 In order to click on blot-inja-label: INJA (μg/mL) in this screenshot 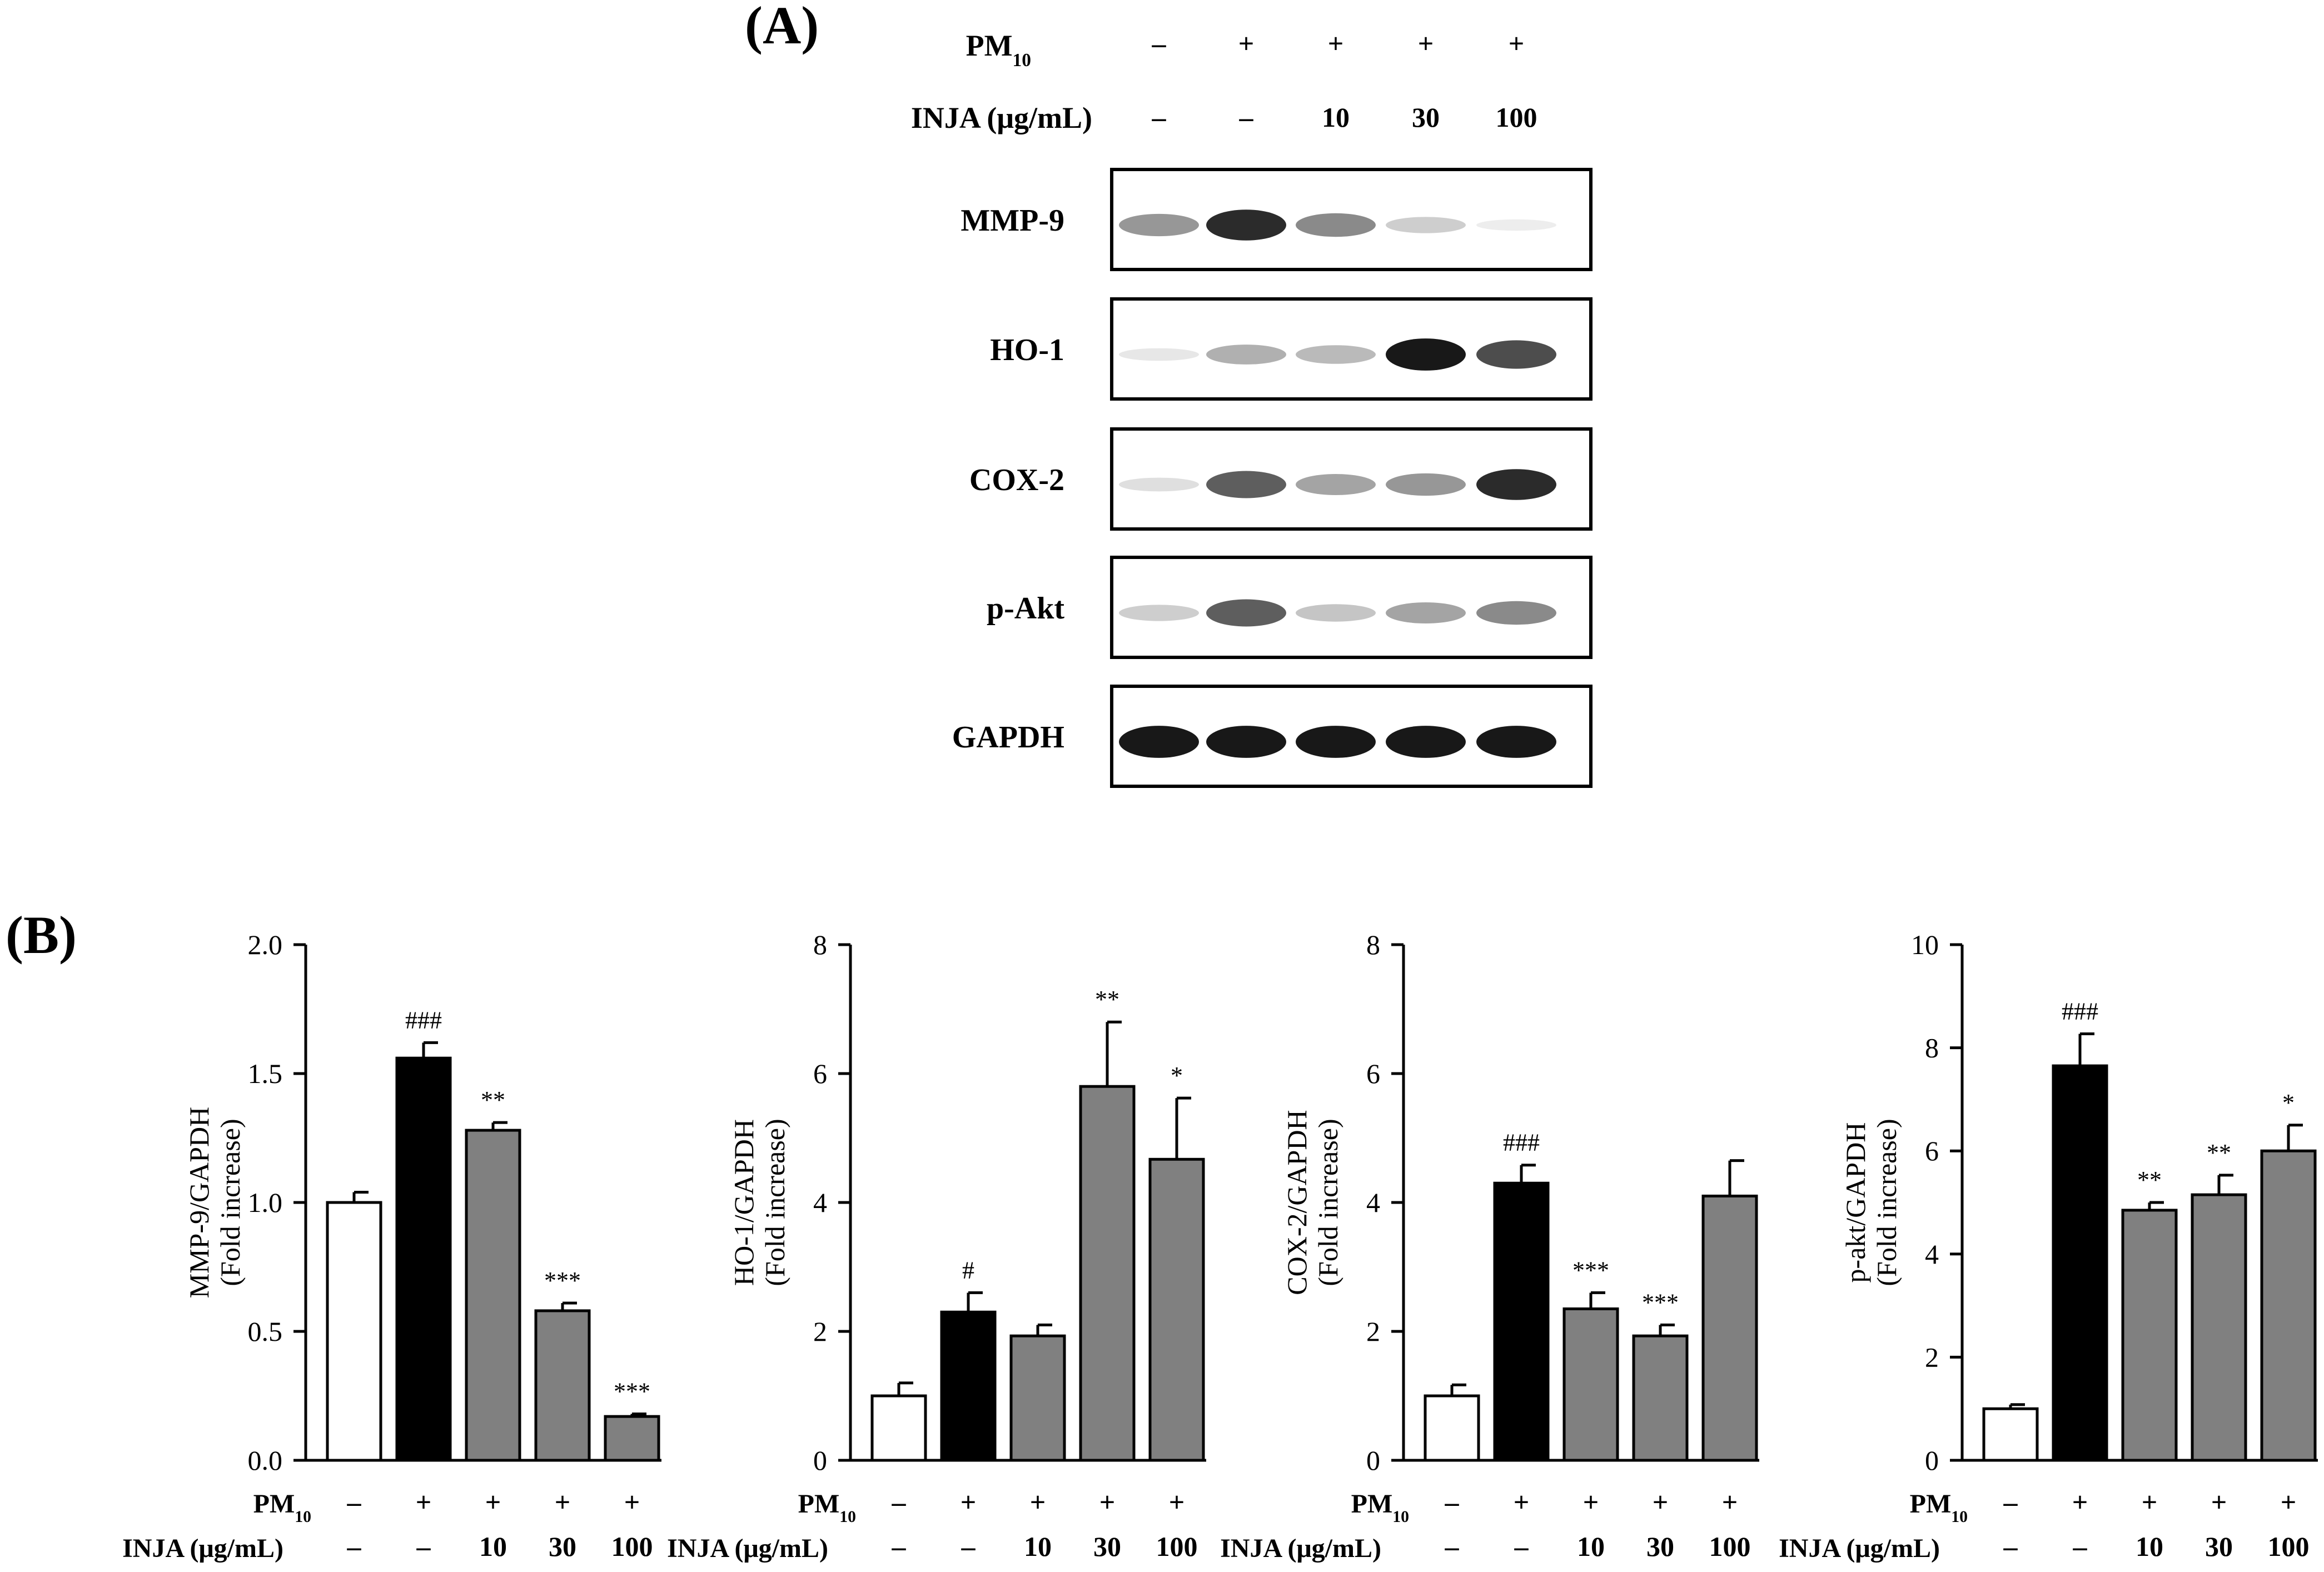, I will do `click(1001, 117)`.